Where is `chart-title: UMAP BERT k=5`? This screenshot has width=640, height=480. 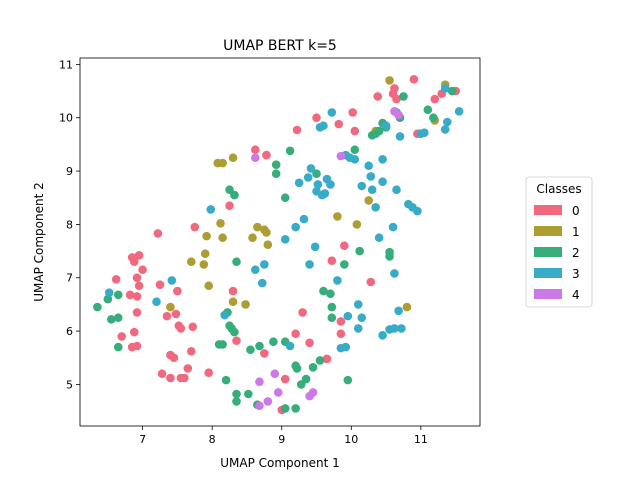 chart-title: UMAP BERT k=5 is located at coordinates (280, 46).